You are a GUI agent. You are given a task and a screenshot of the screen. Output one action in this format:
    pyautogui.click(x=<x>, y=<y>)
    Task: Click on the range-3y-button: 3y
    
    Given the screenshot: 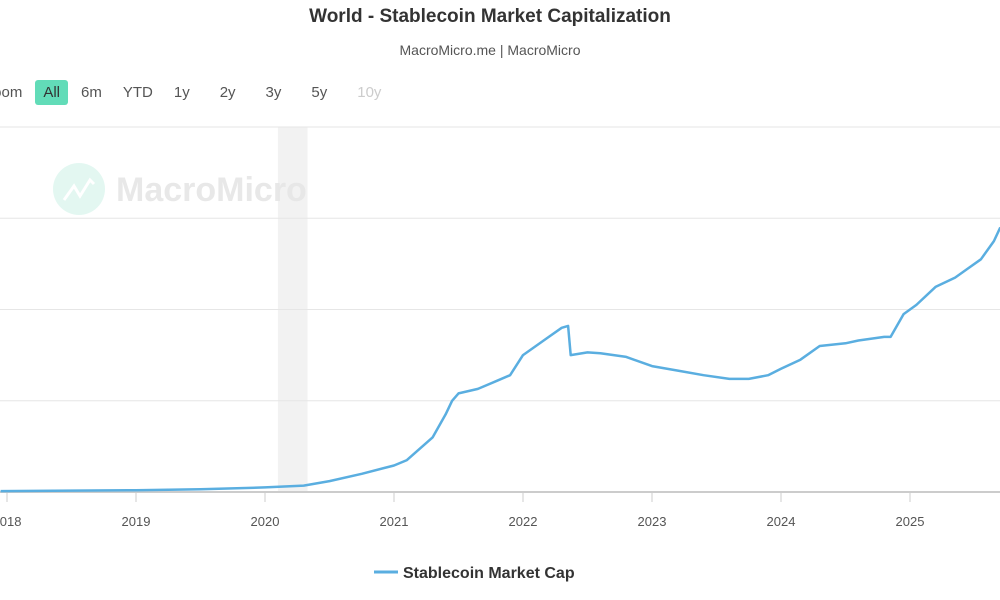 What is the action you would take?
    pyautogui.click(x=273, y=92)
    